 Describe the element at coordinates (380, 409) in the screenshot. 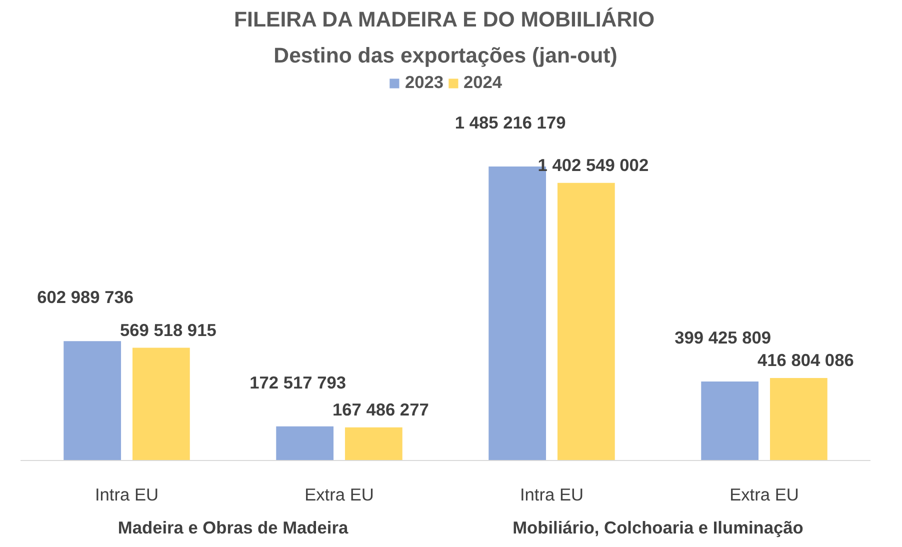

I see `data-label: 167 486 277` at that location.